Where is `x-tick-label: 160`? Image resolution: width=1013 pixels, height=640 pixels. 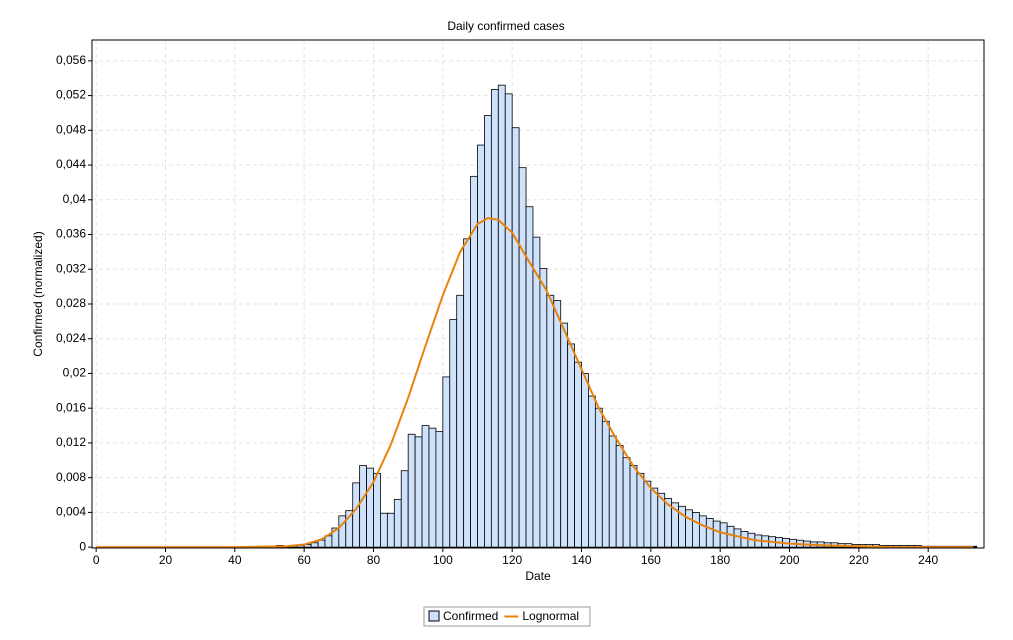
x-tick-label: 160 is located at coordinates (651, 560).